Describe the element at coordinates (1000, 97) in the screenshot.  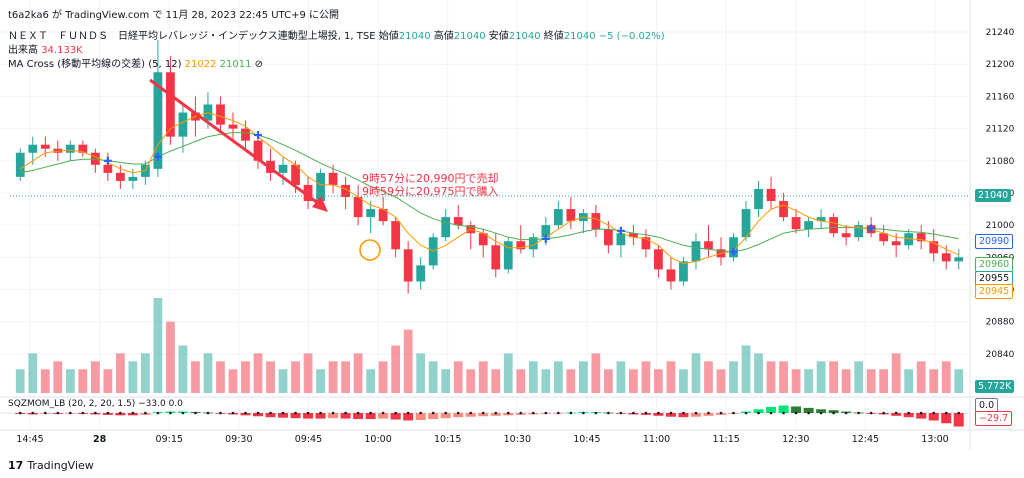
I see `price-tick-label: 21160` at that location.